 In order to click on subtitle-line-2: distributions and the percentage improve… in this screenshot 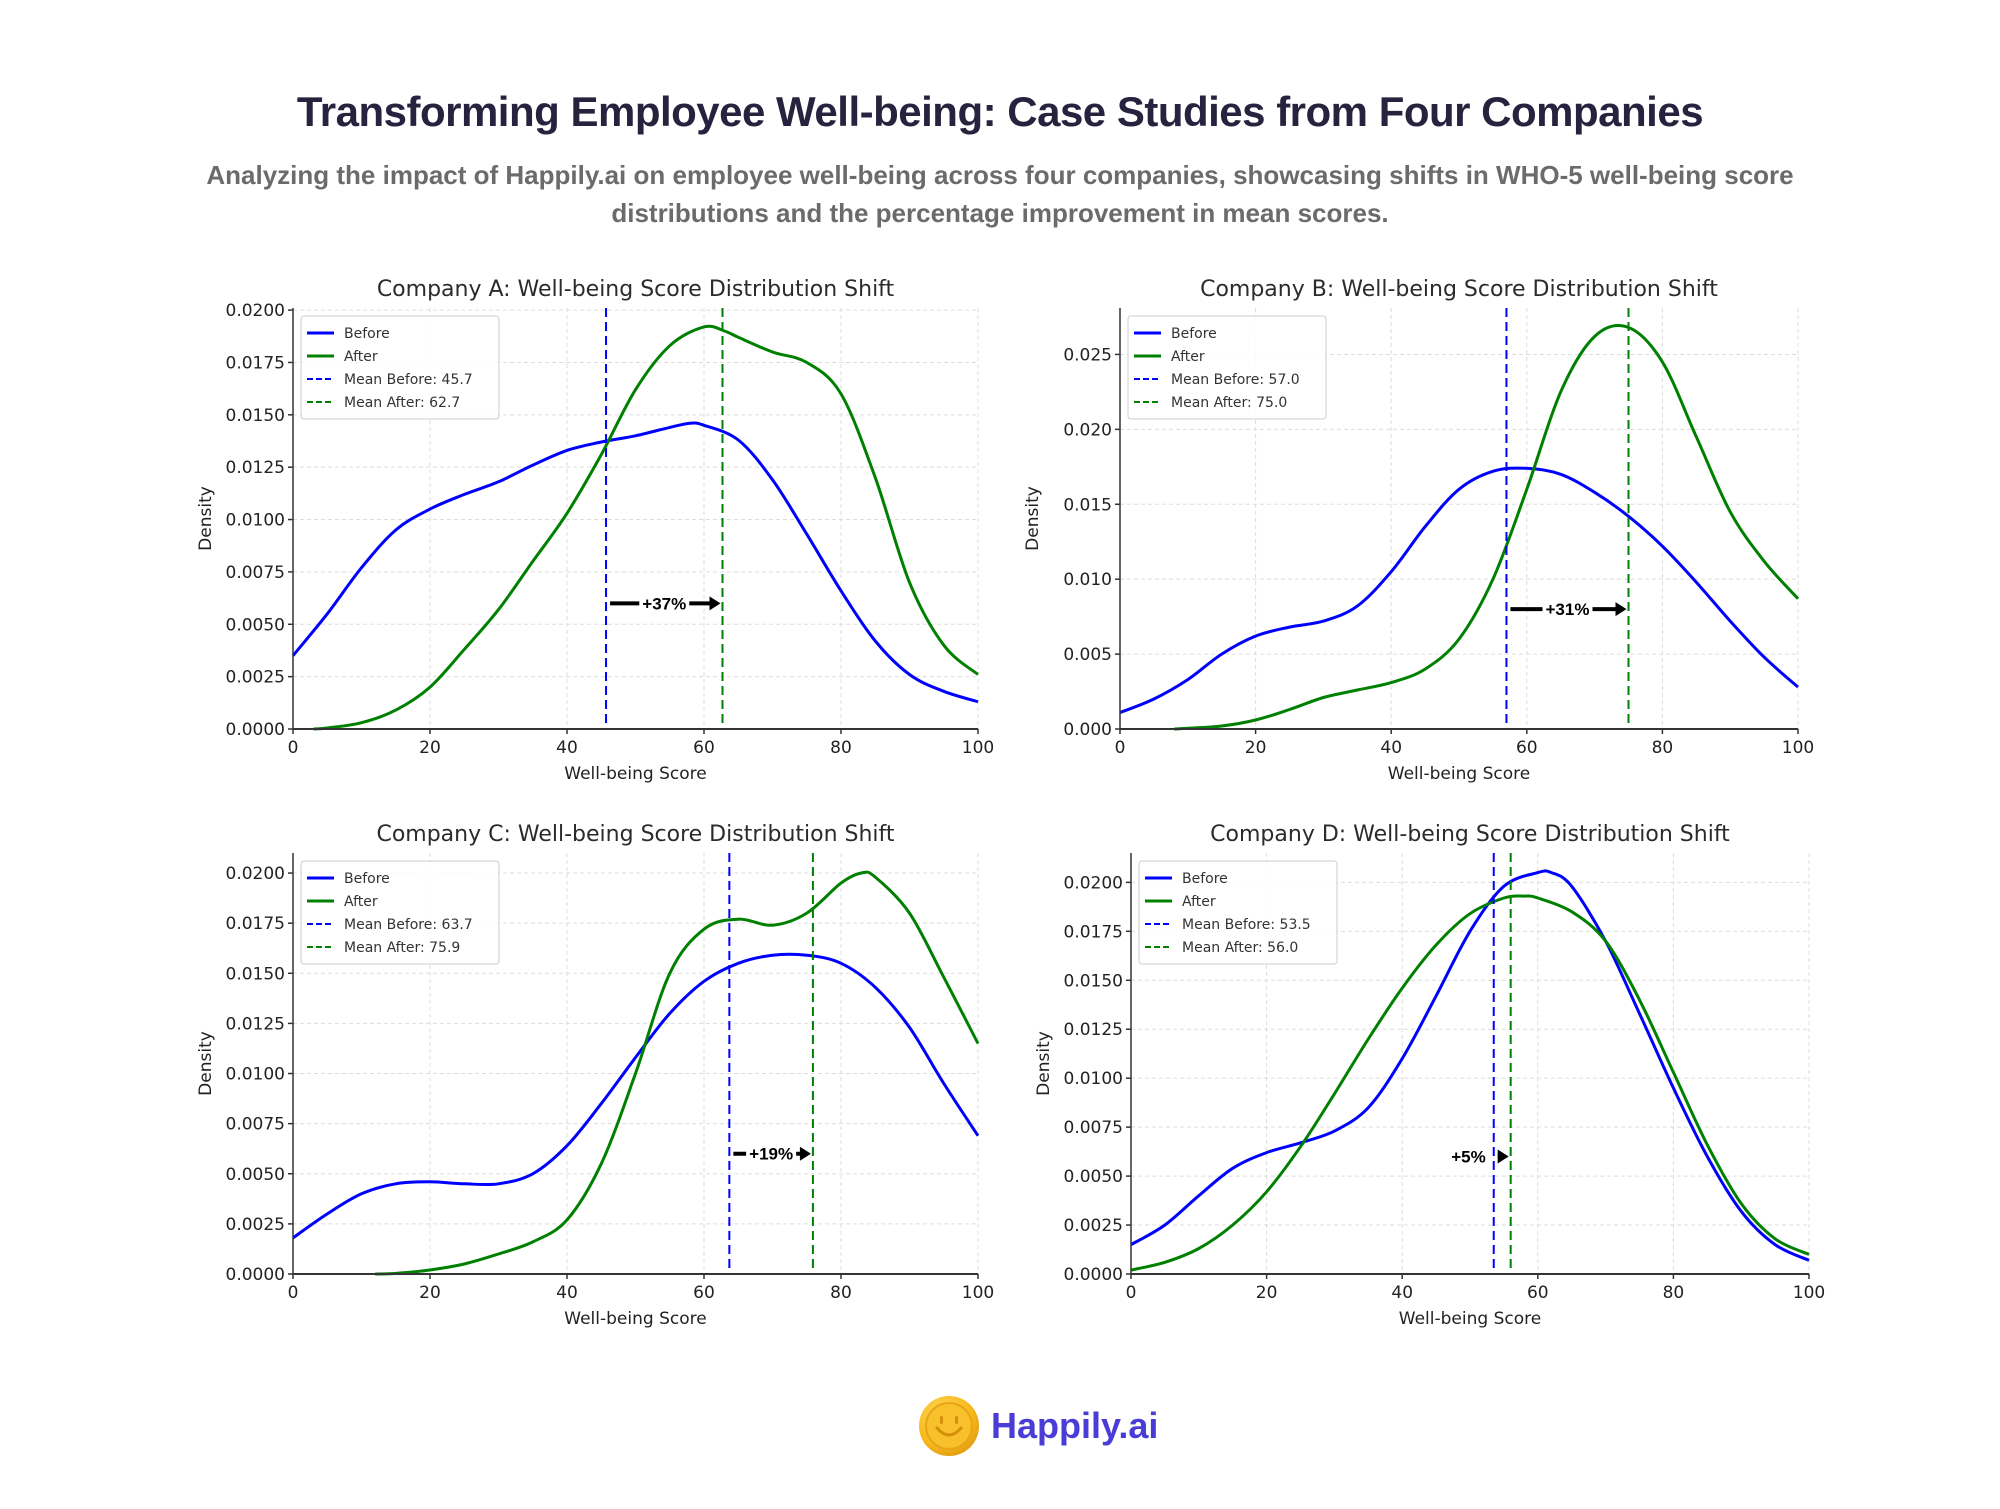, I will do `click(1000, 213)`.